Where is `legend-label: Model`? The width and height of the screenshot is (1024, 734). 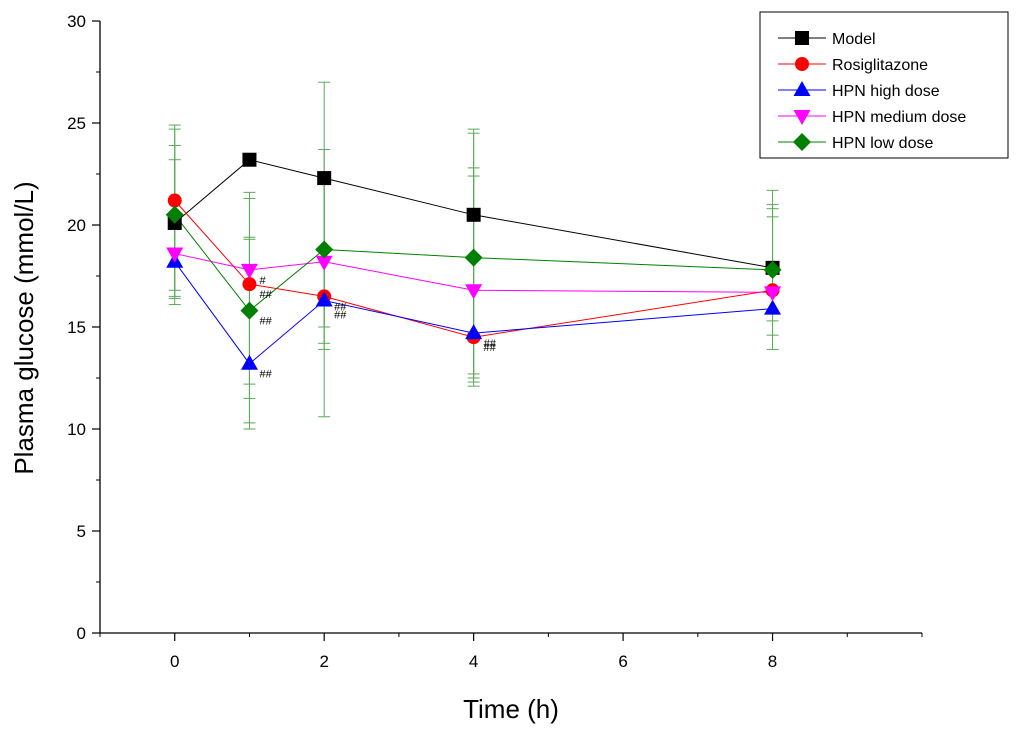
legend-label: Model is located at coordinates (854, 39).